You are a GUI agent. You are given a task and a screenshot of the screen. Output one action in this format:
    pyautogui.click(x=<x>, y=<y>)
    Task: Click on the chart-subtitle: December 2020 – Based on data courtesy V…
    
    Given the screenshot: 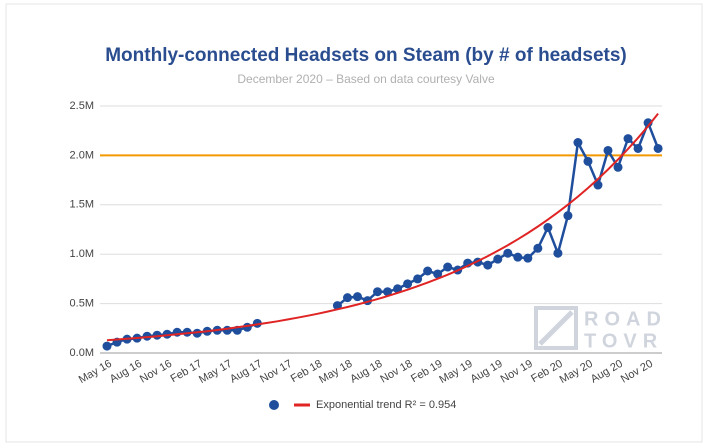 What is the action you would take?
    pyautogui.click(x=366, y=79)
    